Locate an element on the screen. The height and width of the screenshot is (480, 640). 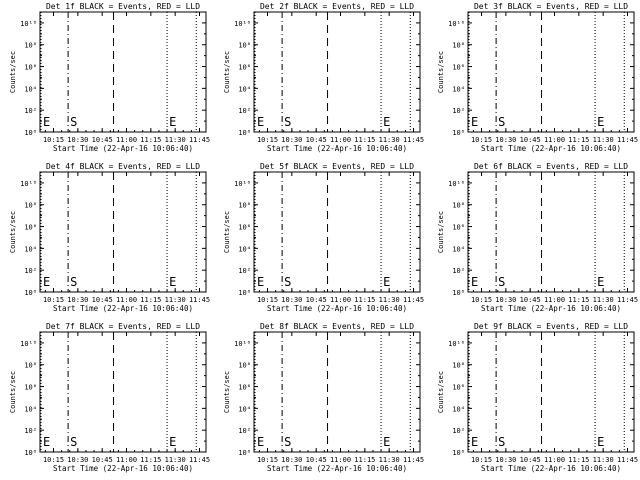
chart-title: Det 8f BLACK = Events, RED = LLD is located at coordinates (337, 326).